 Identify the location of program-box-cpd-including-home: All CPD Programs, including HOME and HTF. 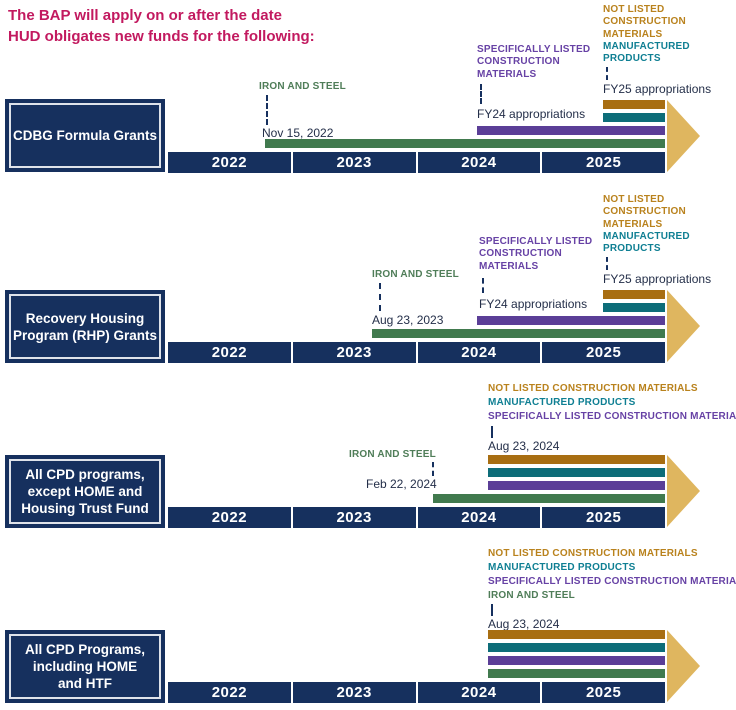
(85, 666).